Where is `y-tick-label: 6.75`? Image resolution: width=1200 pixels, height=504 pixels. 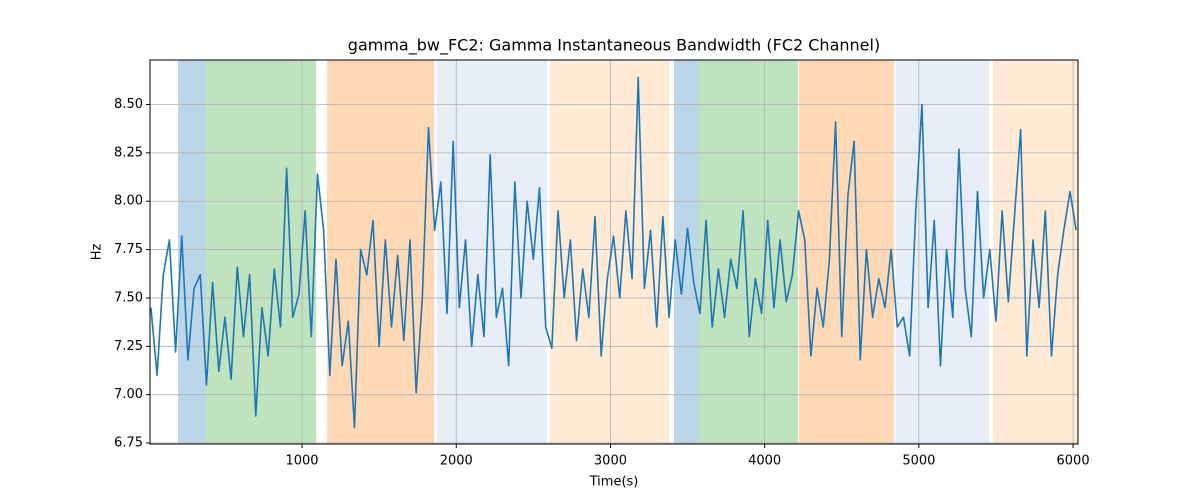 y-tick-label: 6.75 is located at coordinates (128, 443).